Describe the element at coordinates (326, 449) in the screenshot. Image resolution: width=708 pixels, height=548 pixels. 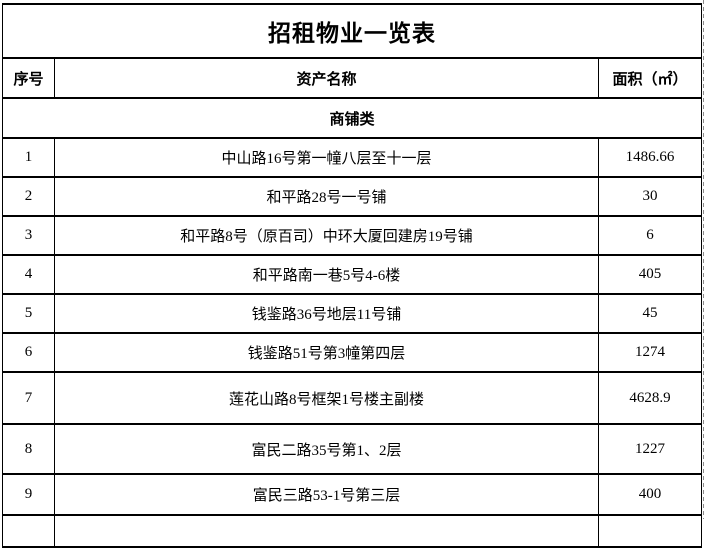
I see `asset-name-cell: 富民二路35号第1、2层` at that location.